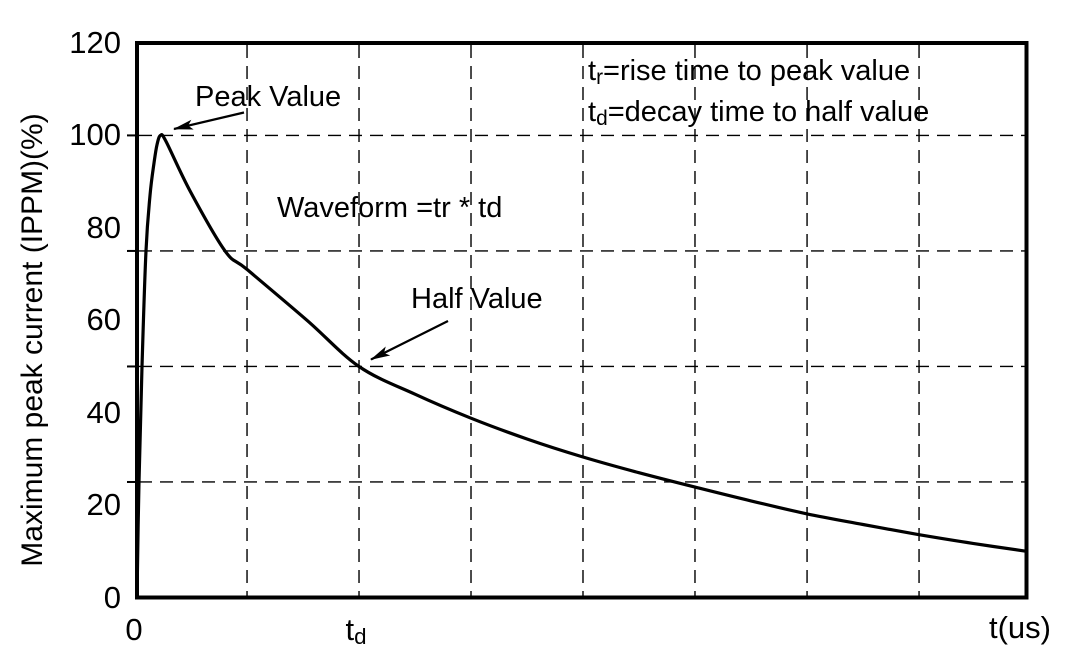  I want to click on waveform-formula-label: Waveform =tr * td, so click(390, 208).